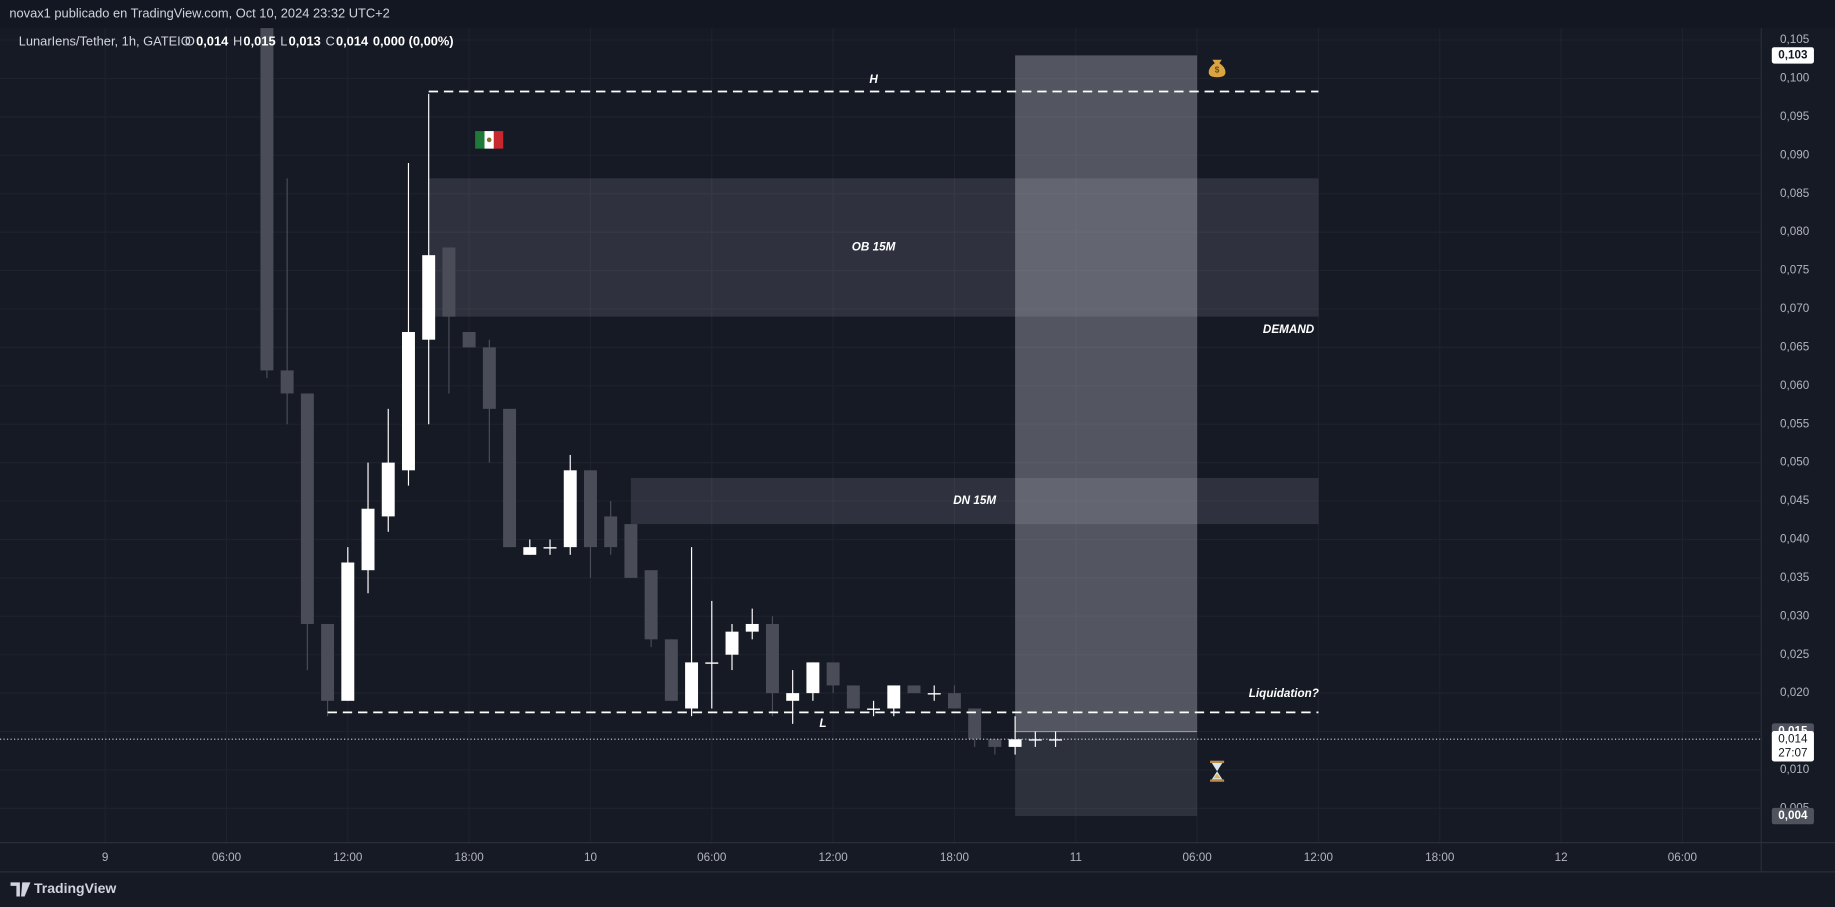 The width and height of the screenshot is (1835, 907). What do you see at coordinates (1795, 116) in the screenshot?
I see `y-tick-label: 0,095` at bounding box center [1795, 116].